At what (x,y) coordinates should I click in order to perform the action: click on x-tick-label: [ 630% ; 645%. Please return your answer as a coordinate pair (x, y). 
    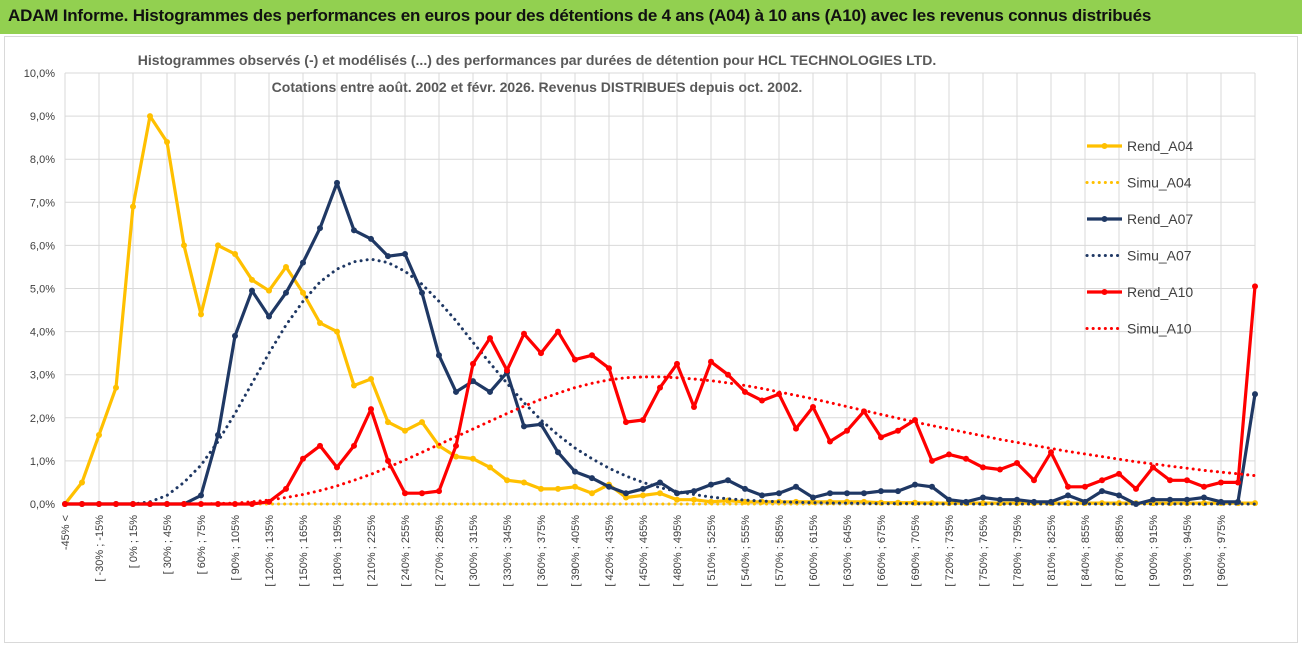
    Looking at the image, I should click on (848, 551).